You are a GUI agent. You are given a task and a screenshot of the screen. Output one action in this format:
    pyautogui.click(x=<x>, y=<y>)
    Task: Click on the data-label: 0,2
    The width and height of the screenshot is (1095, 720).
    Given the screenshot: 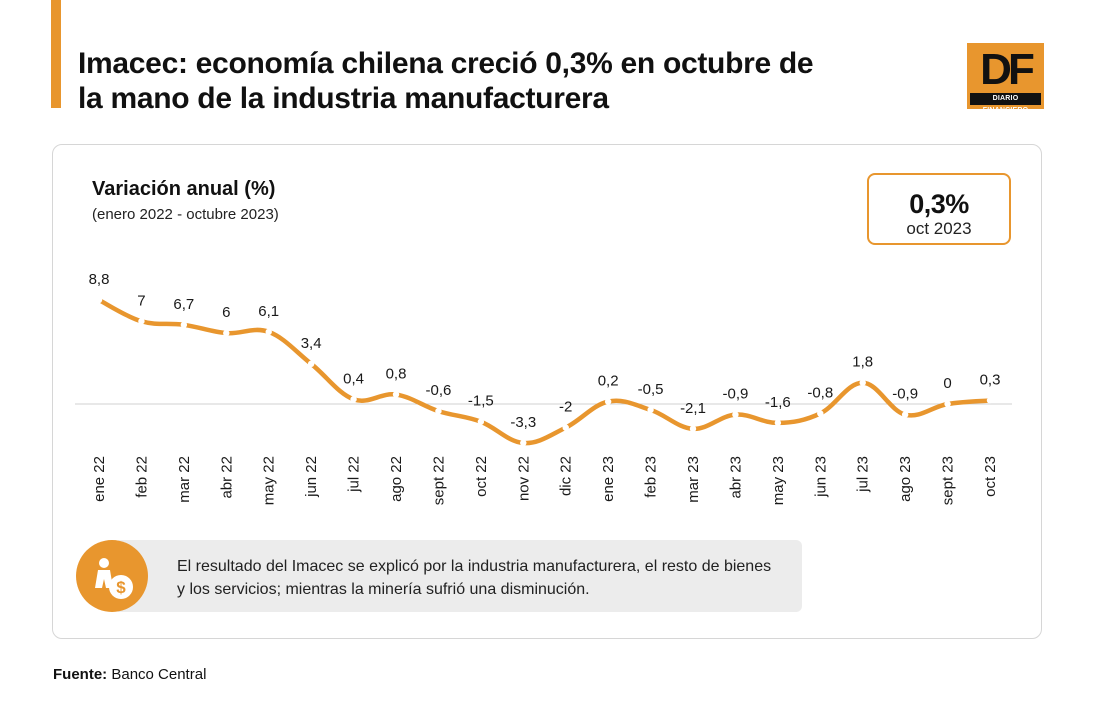 What is the action you would take?
    pyautogui.click(x=608, y=381)
    